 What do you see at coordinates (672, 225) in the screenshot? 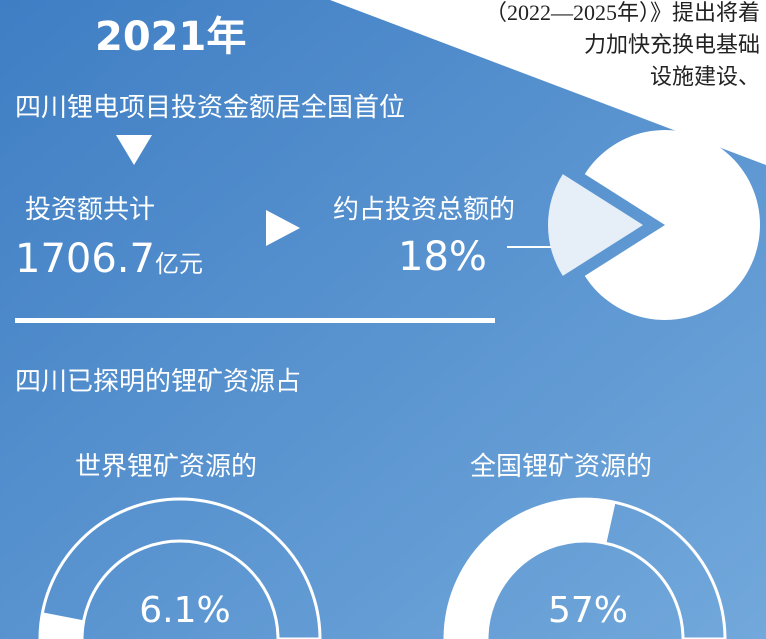
I see `pie-rest` at bounding box center [672, 225].